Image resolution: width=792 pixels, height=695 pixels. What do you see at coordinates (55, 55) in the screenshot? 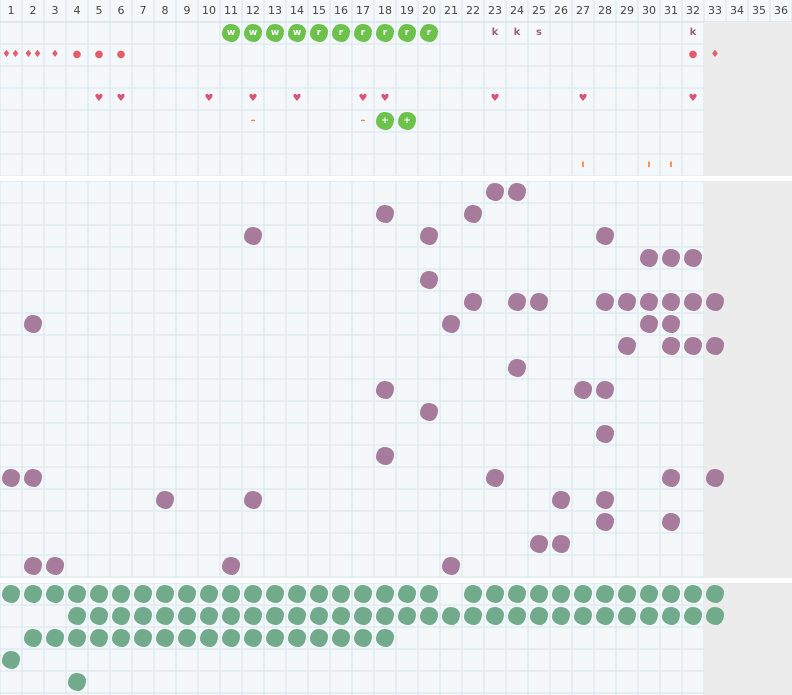
I see `red-mark-cell: ♦` at bounding box center [55, 55].